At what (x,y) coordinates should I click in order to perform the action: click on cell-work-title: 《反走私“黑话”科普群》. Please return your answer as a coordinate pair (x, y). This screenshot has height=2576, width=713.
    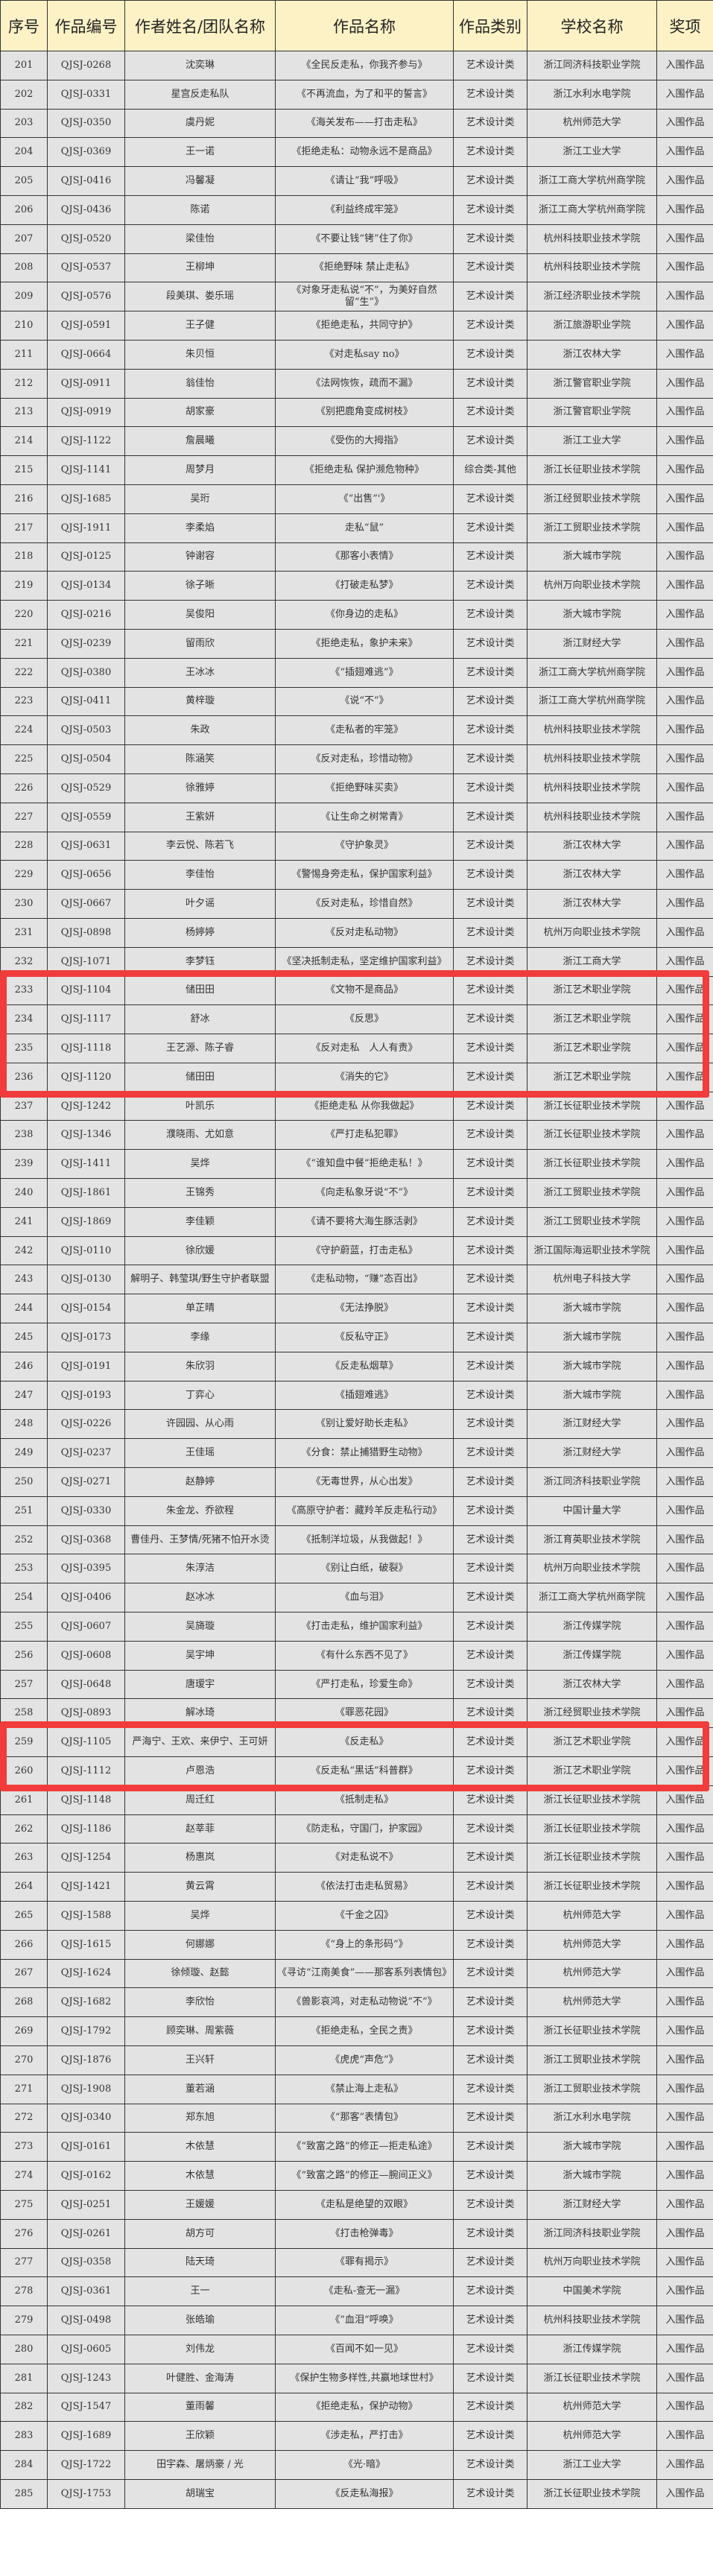
    Looking at the image, I should click on (365, 1771).